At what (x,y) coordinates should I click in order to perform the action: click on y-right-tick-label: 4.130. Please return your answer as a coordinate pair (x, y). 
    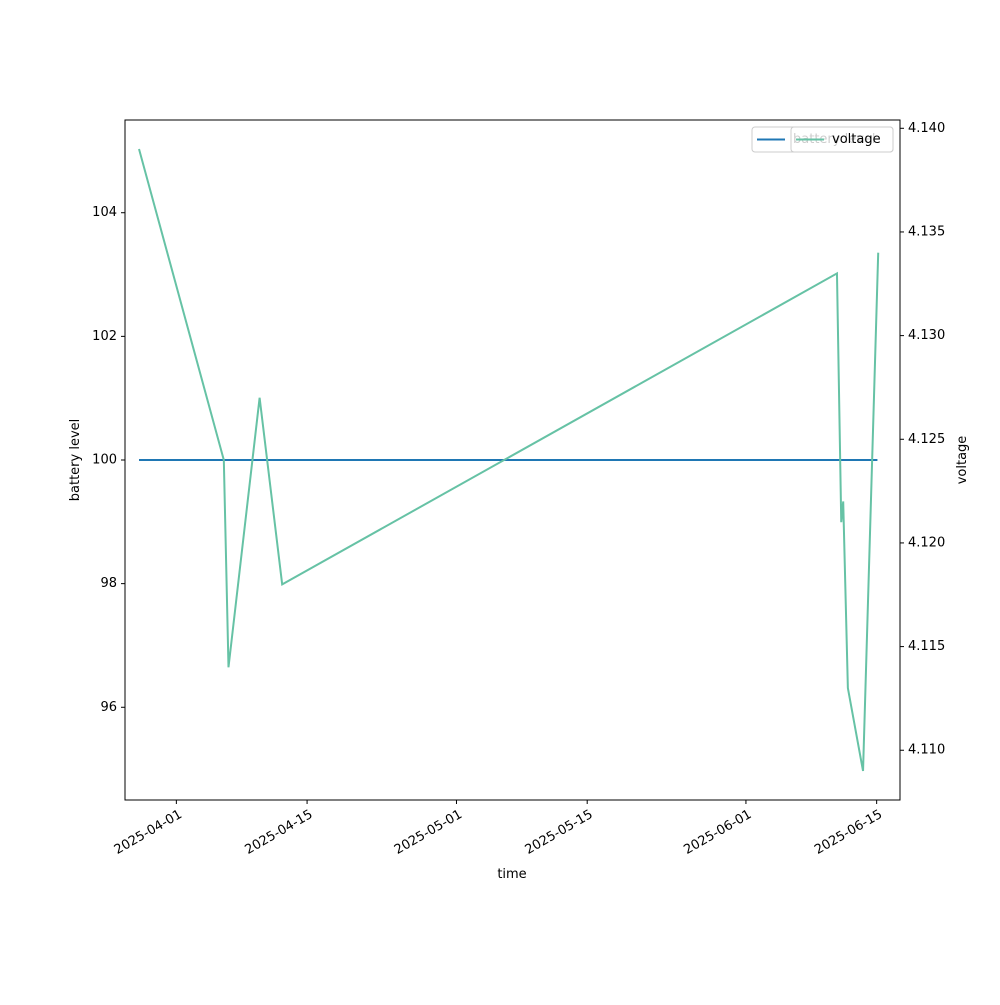
    Looking at the image, I should click on (926, 335).